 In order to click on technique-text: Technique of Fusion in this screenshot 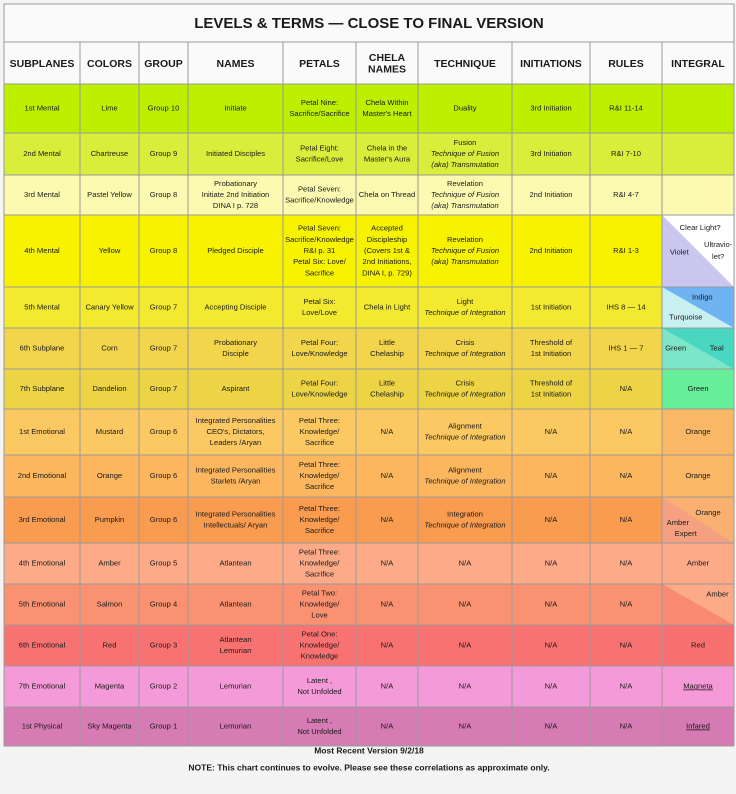, I will do `click(465, 153)`.